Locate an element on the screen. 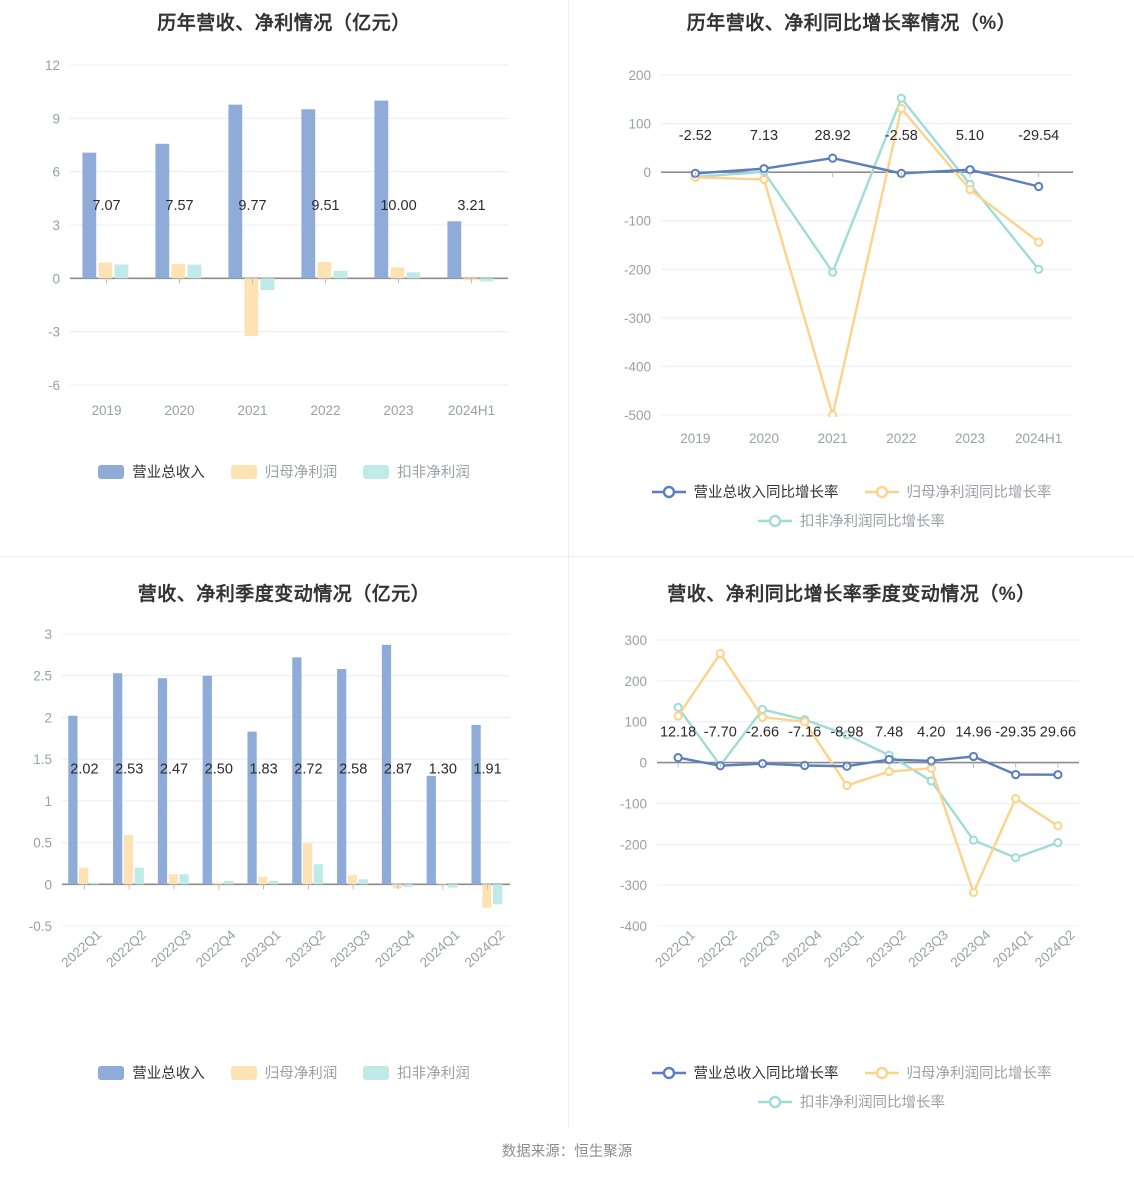 Image resolution: width=1134 pixels, height=1188 pixels. legend-label-net-profit-growth: 归母净利润同比增长率 is located at coordinates (979, 493).